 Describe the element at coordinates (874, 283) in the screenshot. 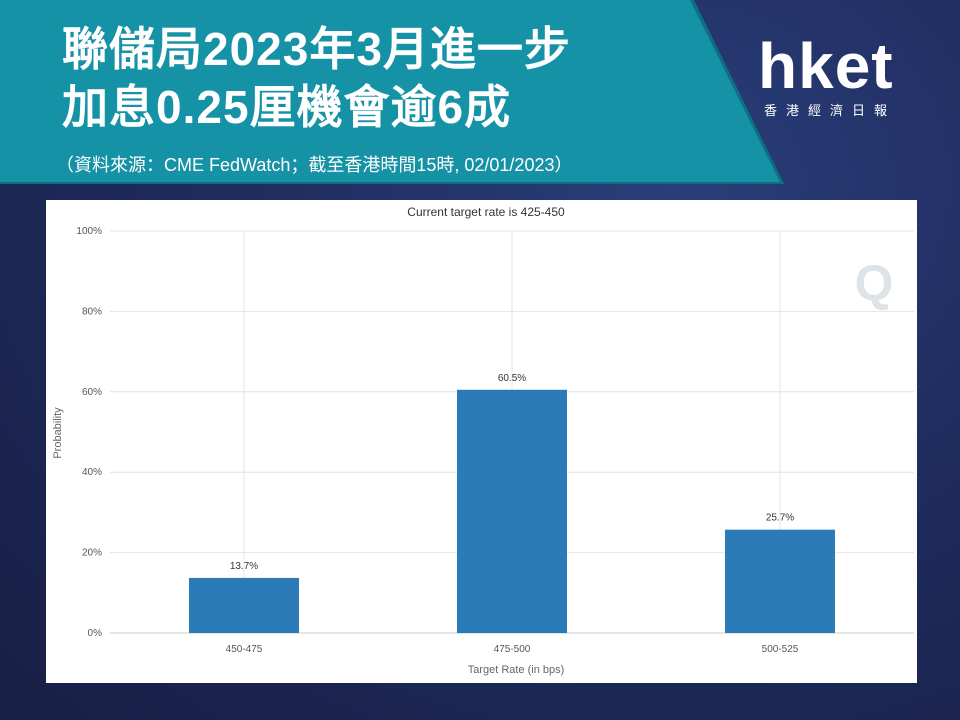

I see `q-watermark: Q` at that location.